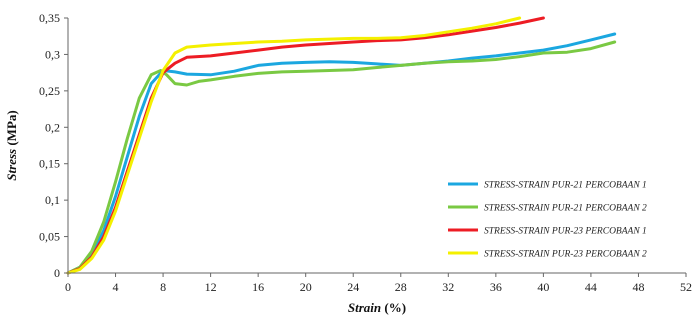  I want to click on x-tick-label: 44, so click(591, 287).